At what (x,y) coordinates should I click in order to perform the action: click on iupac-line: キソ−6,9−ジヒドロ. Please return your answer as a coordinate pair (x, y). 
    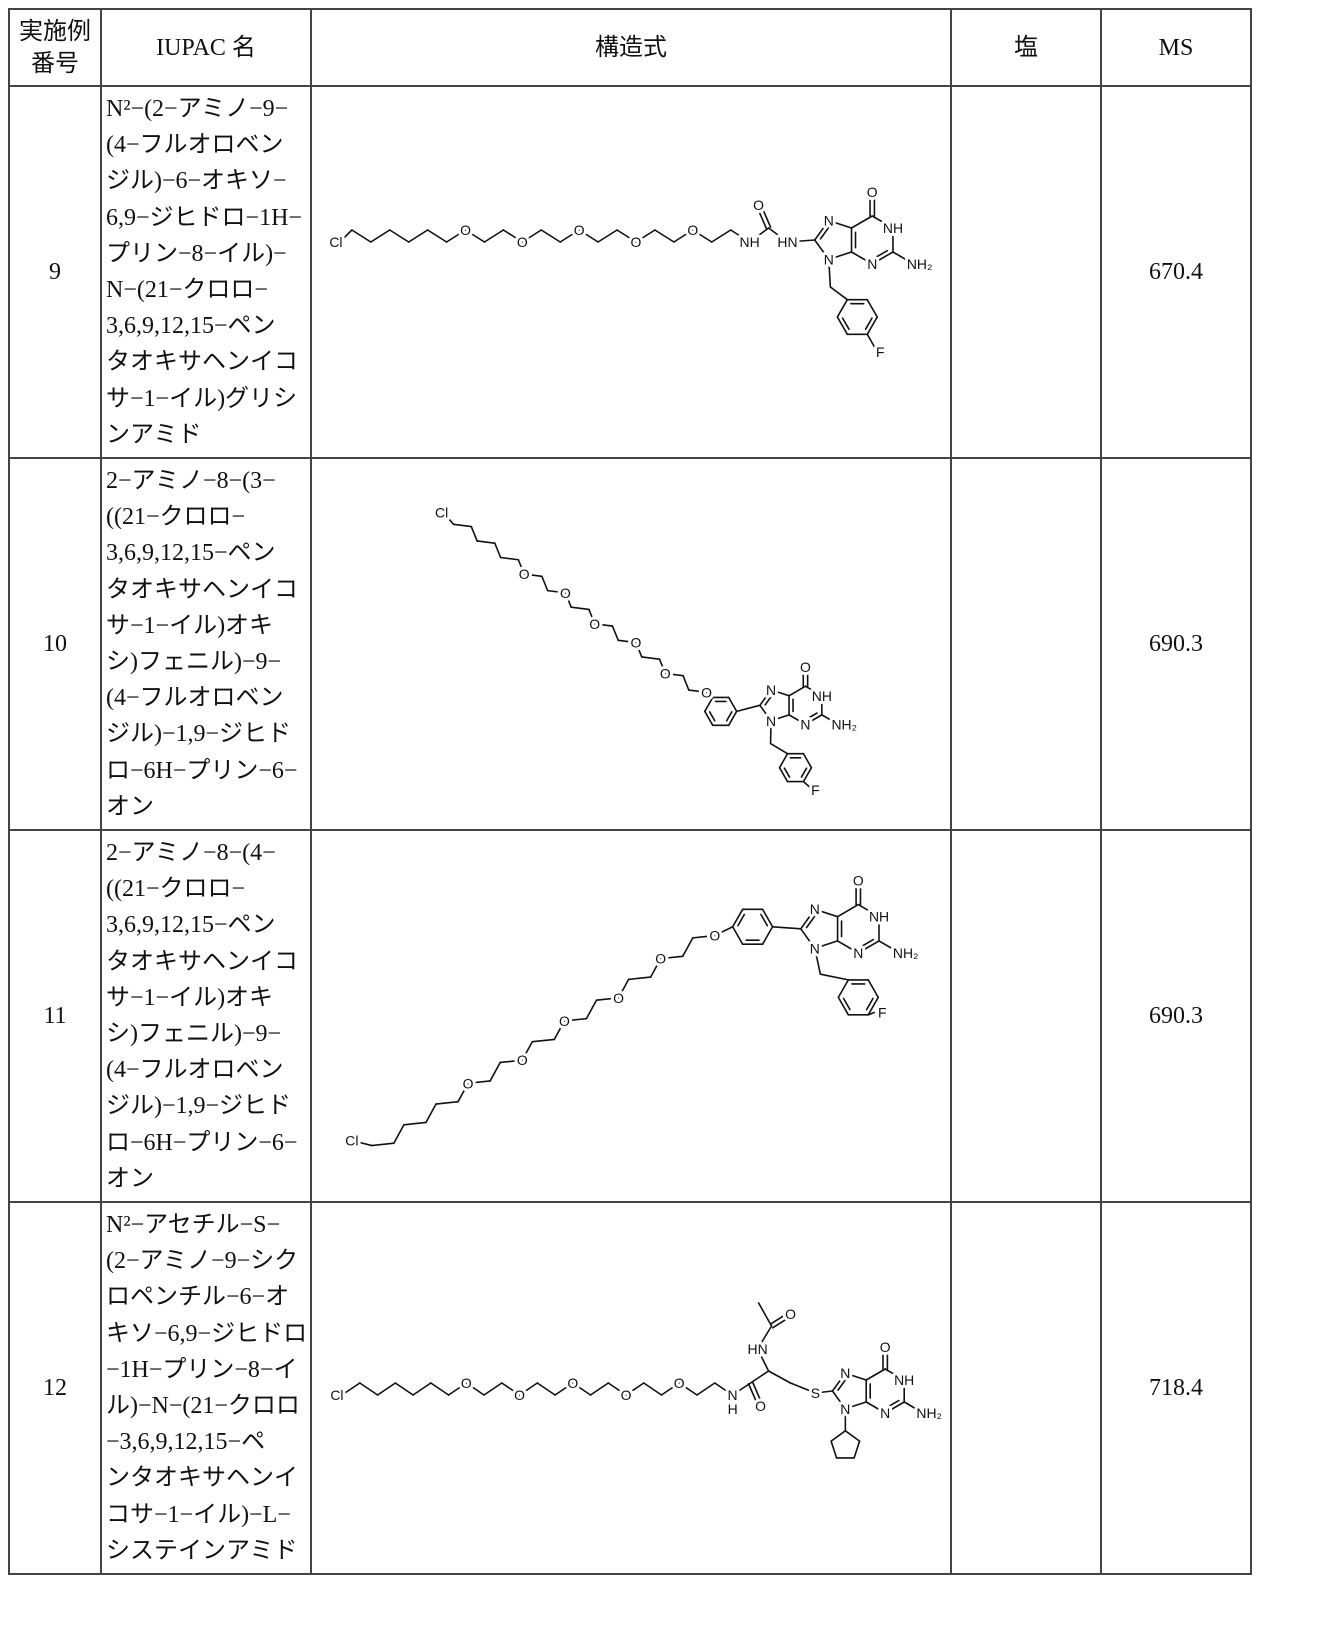
    Looking at the image, I should click on (208, 1334).